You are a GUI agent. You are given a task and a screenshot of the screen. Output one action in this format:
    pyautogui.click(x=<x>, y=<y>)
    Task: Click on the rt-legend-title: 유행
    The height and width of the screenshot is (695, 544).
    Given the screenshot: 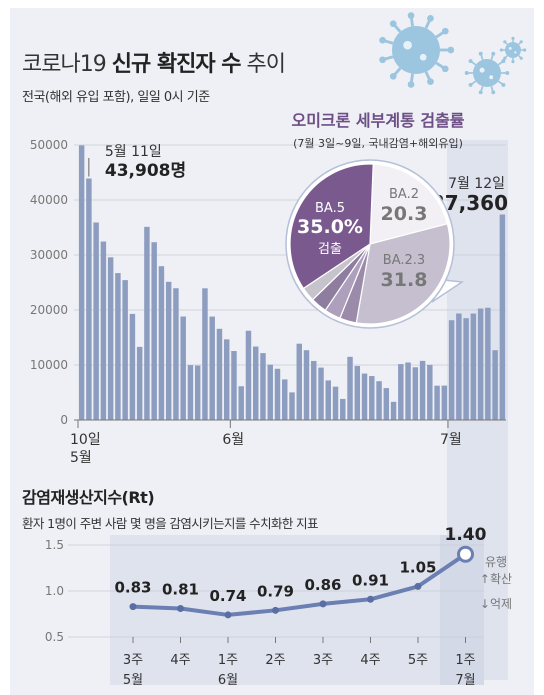 What is the action you would take?
    pyautogui.click(x=496, y=561)
    